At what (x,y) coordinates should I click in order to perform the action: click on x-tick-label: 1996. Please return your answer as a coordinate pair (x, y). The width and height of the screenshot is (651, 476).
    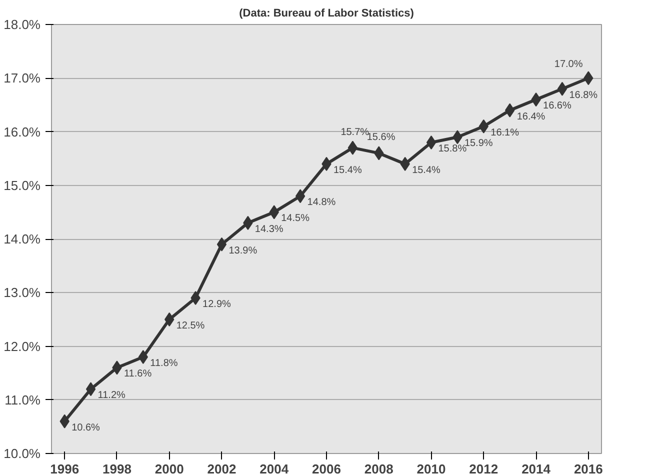
    Looking at the image, I should click on (65, 469).